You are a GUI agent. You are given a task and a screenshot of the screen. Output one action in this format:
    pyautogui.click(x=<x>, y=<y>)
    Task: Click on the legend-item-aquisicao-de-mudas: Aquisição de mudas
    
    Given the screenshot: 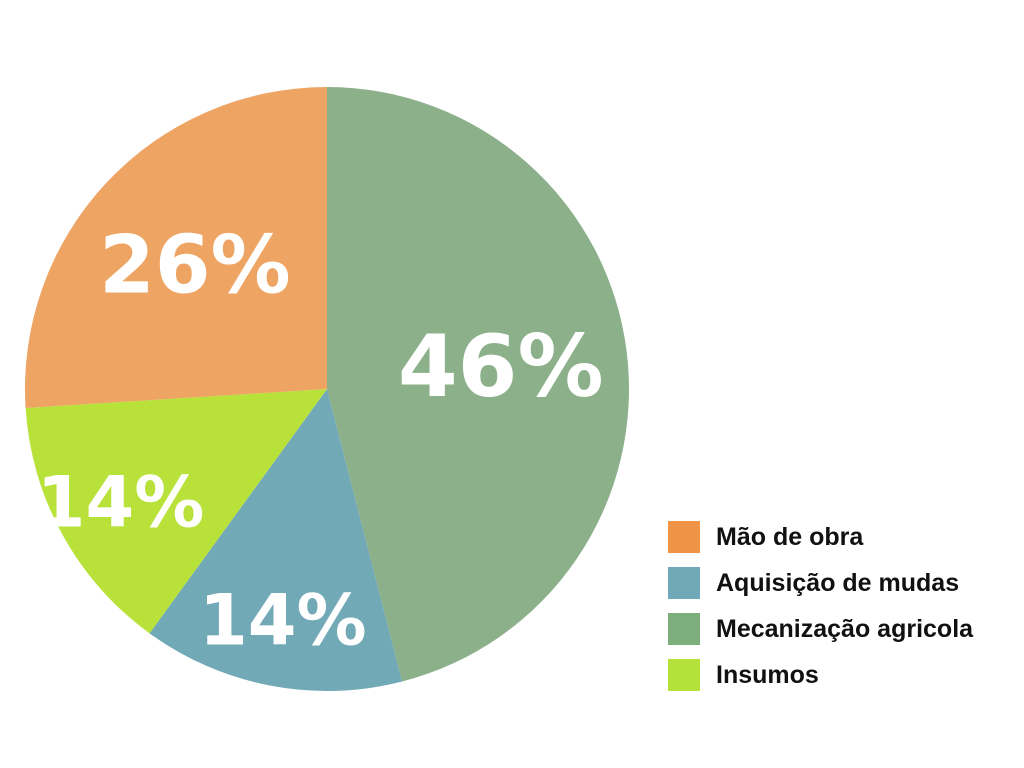 What is the action you would take?
    pyautogui.click(x=843, y=583)
    